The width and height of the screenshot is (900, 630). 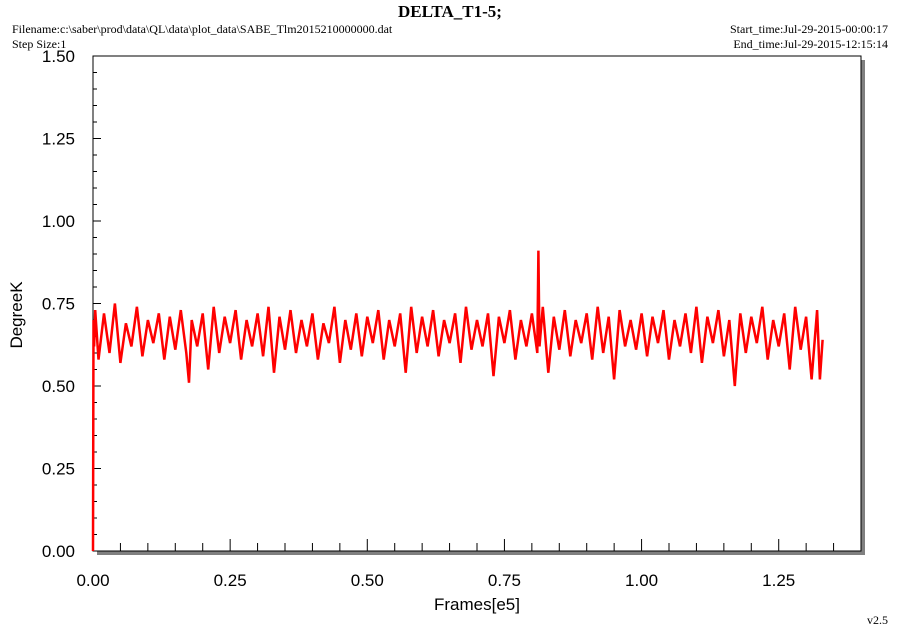 I want to click on y-axis: 0.00 0.25 0.50 0.75 1.00 1.25 1.50, so click(x=71, y=304).